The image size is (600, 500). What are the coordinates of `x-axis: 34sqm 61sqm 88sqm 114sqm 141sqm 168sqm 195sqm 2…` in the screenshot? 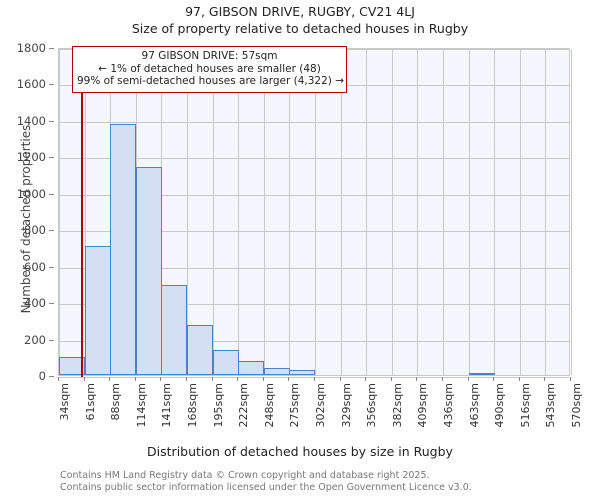 It's located at (320, 409).